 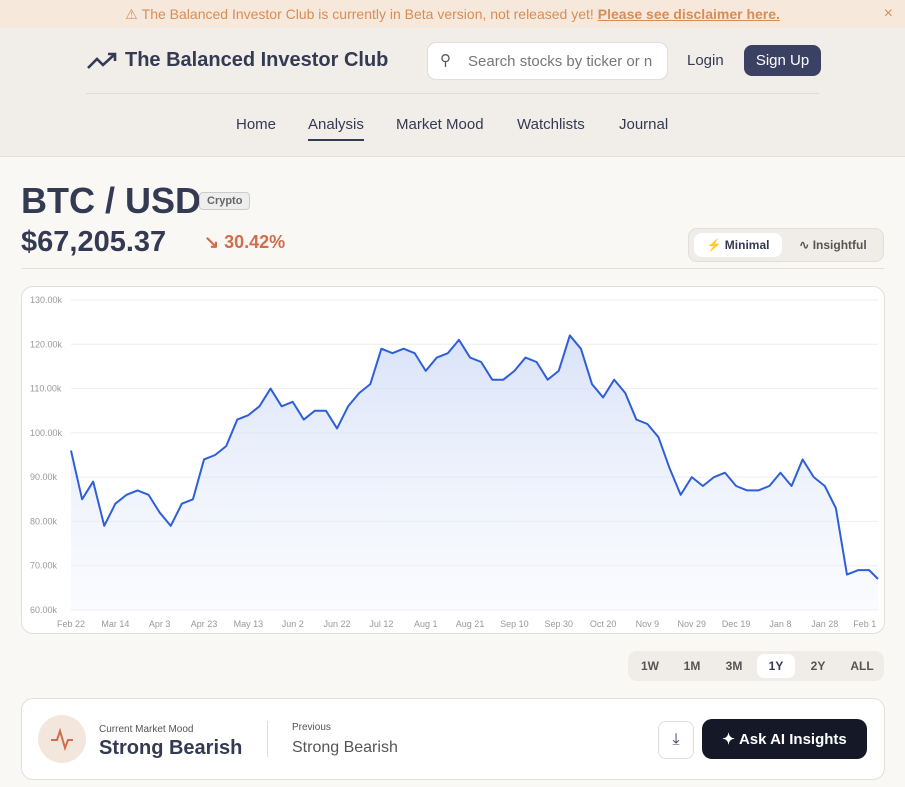 I want to click on y-tick-label: 80.00k, so click(x=44, y=521).